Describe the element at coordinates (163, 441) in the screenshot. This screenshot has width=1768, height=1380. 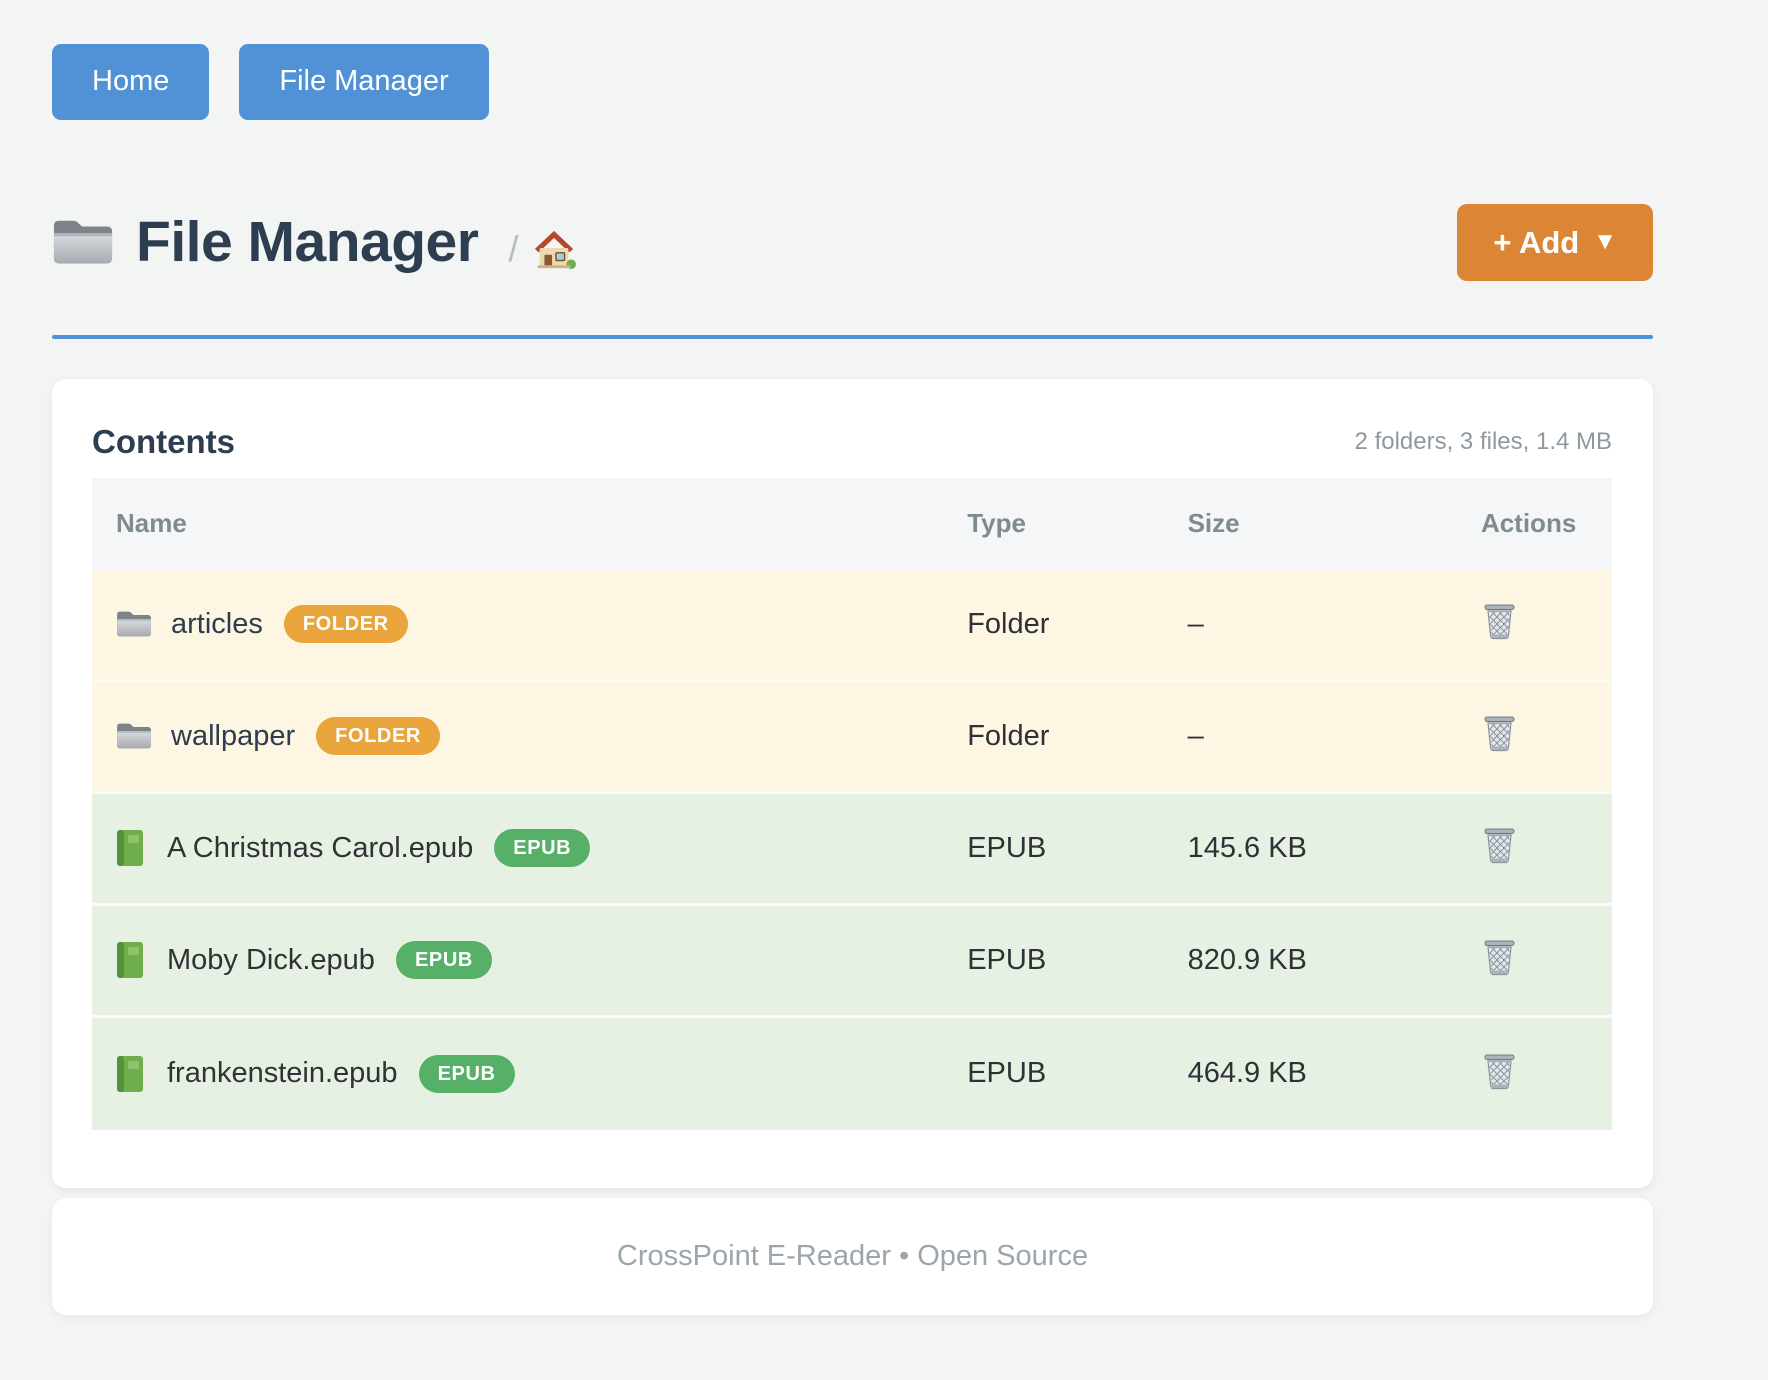
I see `contents-heading: Contents` at that location.